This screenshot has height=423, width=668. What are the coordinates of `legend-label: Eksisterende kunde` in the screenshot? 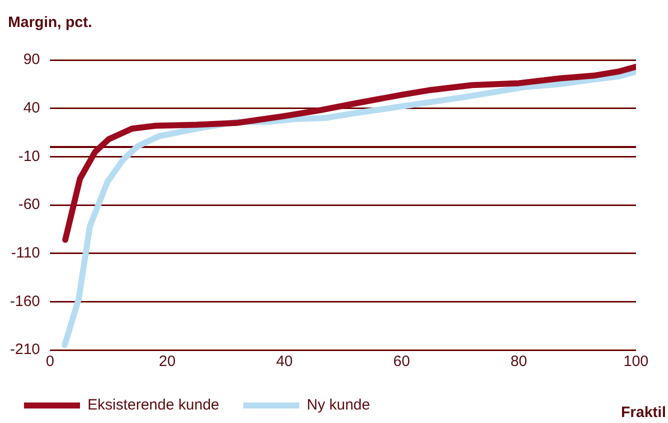 It's located at (154, 405).